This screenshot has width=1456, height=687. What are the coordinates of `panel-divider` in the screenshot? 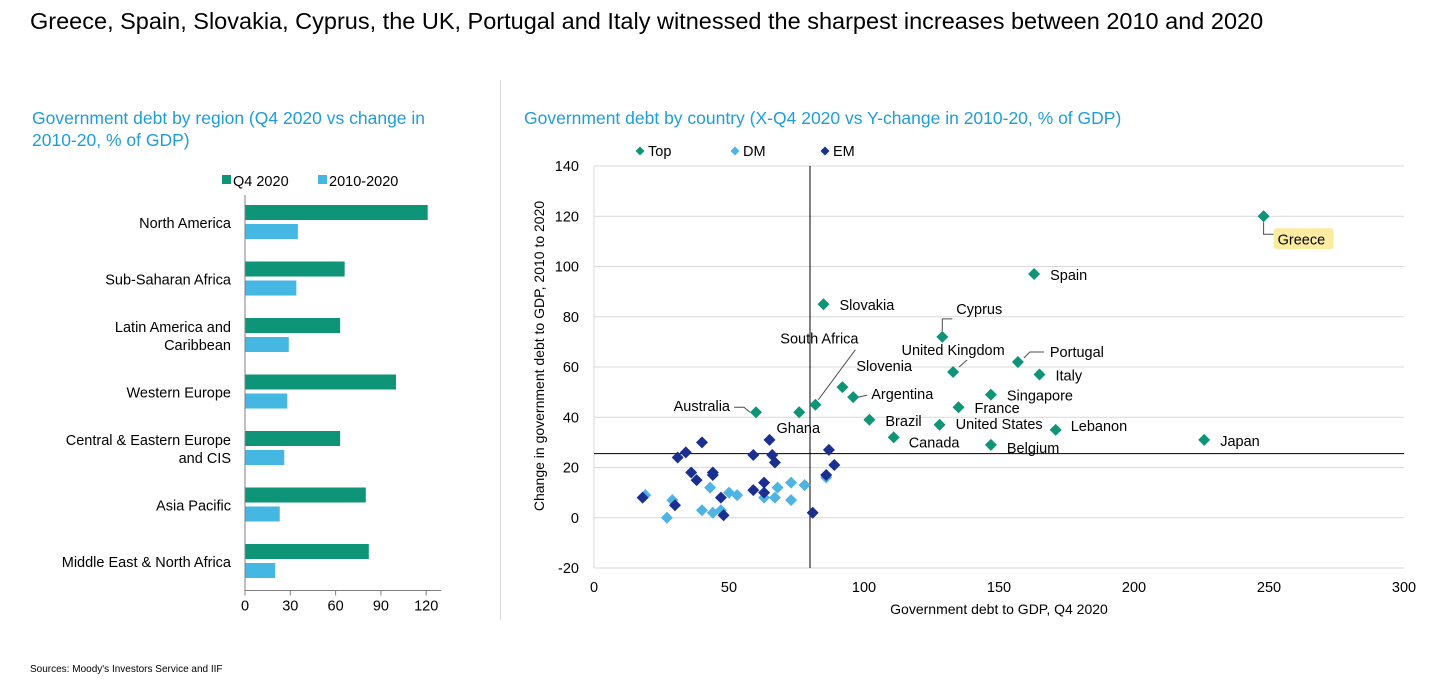 It's located at (500, 350).